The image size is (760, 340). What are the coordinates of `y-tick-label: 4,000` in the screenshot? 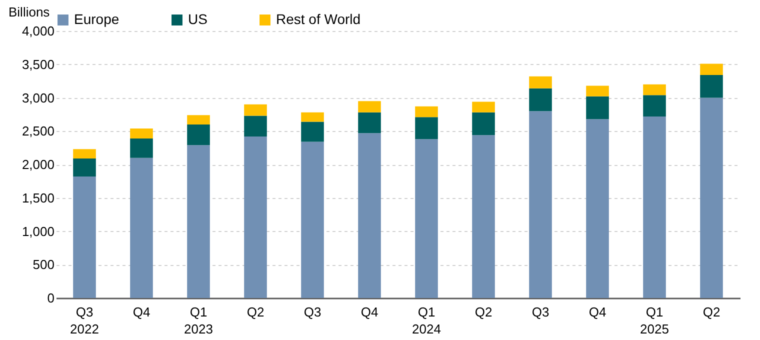 It's located at (38, 31).